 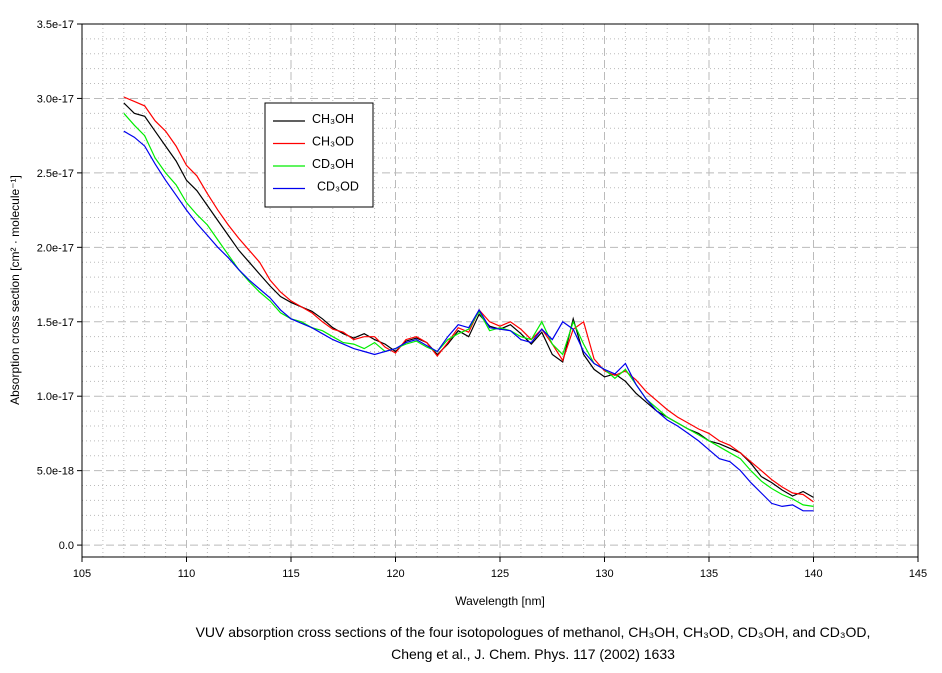 I want to click on legend-label: CH₃OH, so click(x=333, y=119).